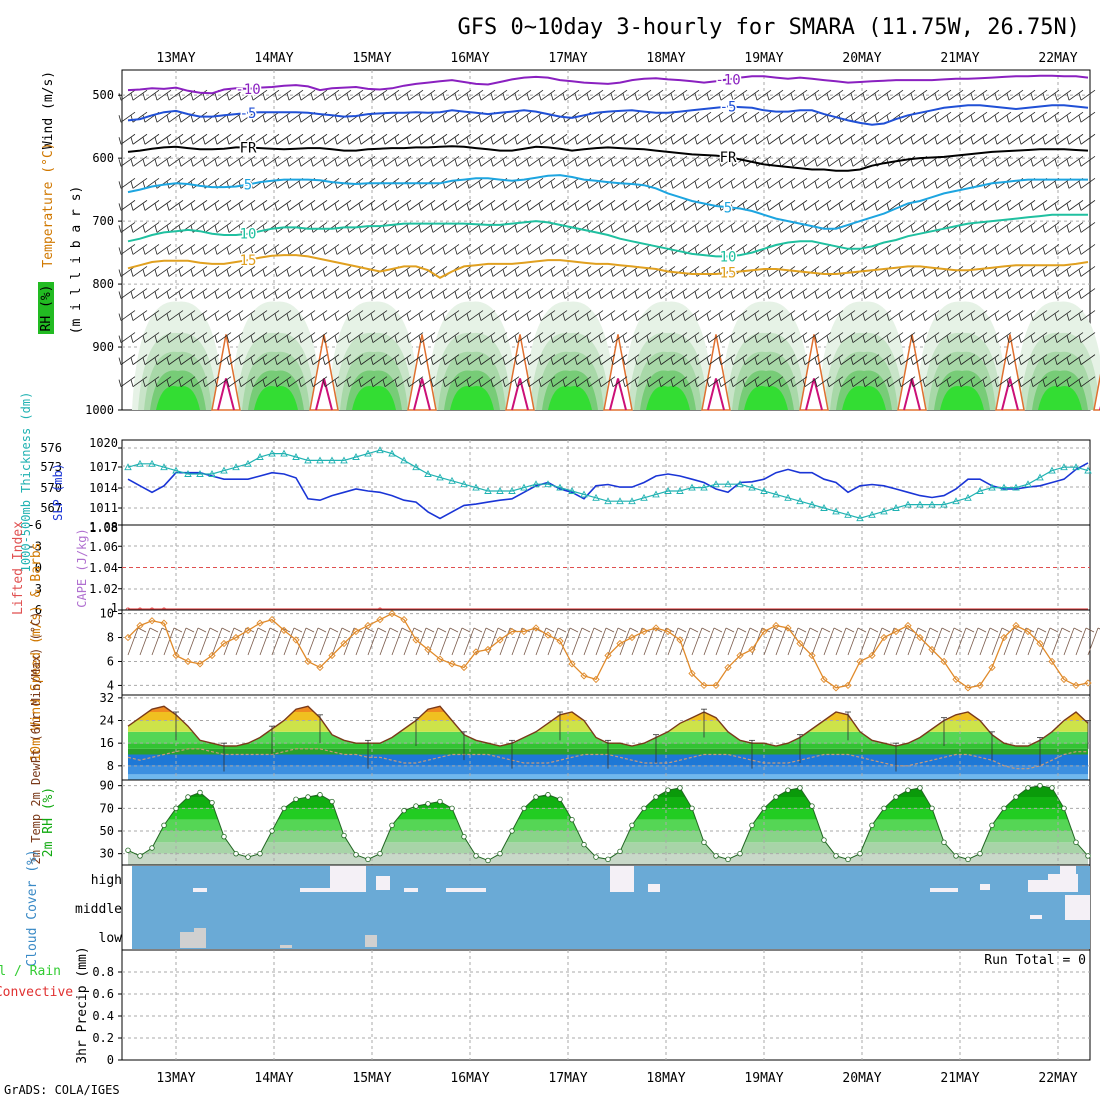  What do you see at coordinates (727, 80) in the screenshot?
I see `temp-contour-label: -10` at bounding box center [727, 80].